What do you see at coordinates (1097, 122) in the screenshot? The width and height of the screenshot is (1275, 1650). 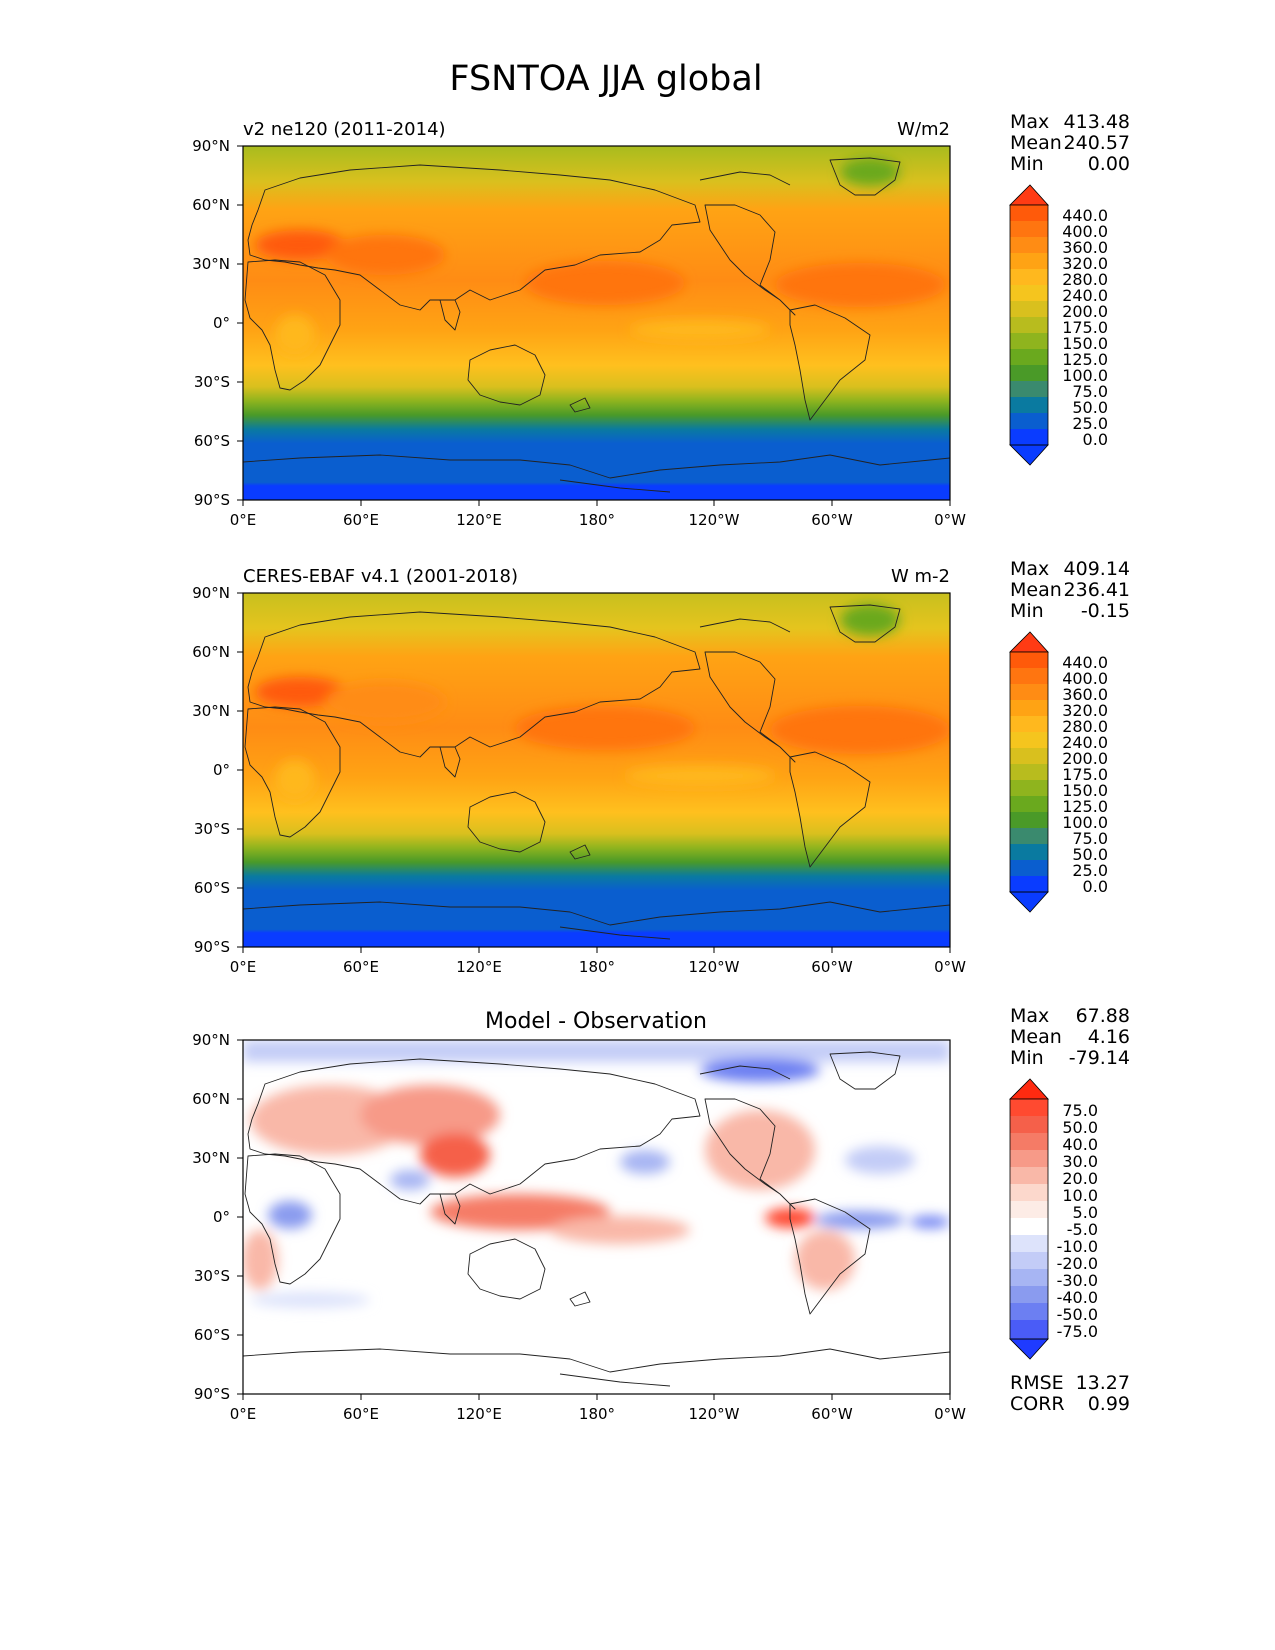 I see `stat-value: 413.48` at bounding box center [1097, 122].